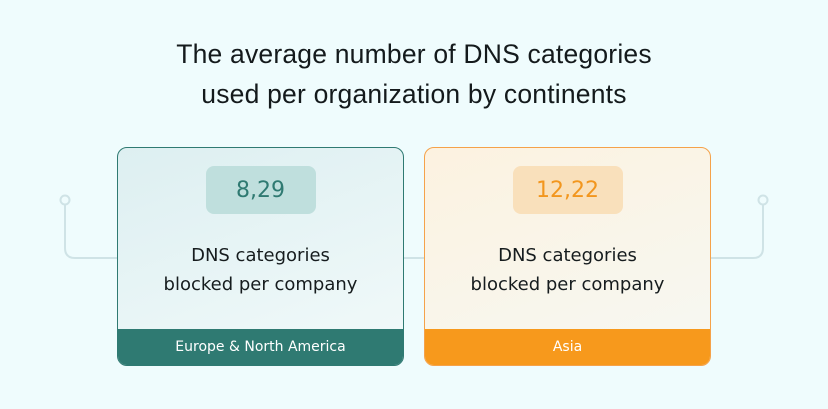 The width and height of the screenshot is (828, 409). Describe the element at coordinates (414, 94) in the screenshot. I see `title-line-2: used per organization by continents` at that location.